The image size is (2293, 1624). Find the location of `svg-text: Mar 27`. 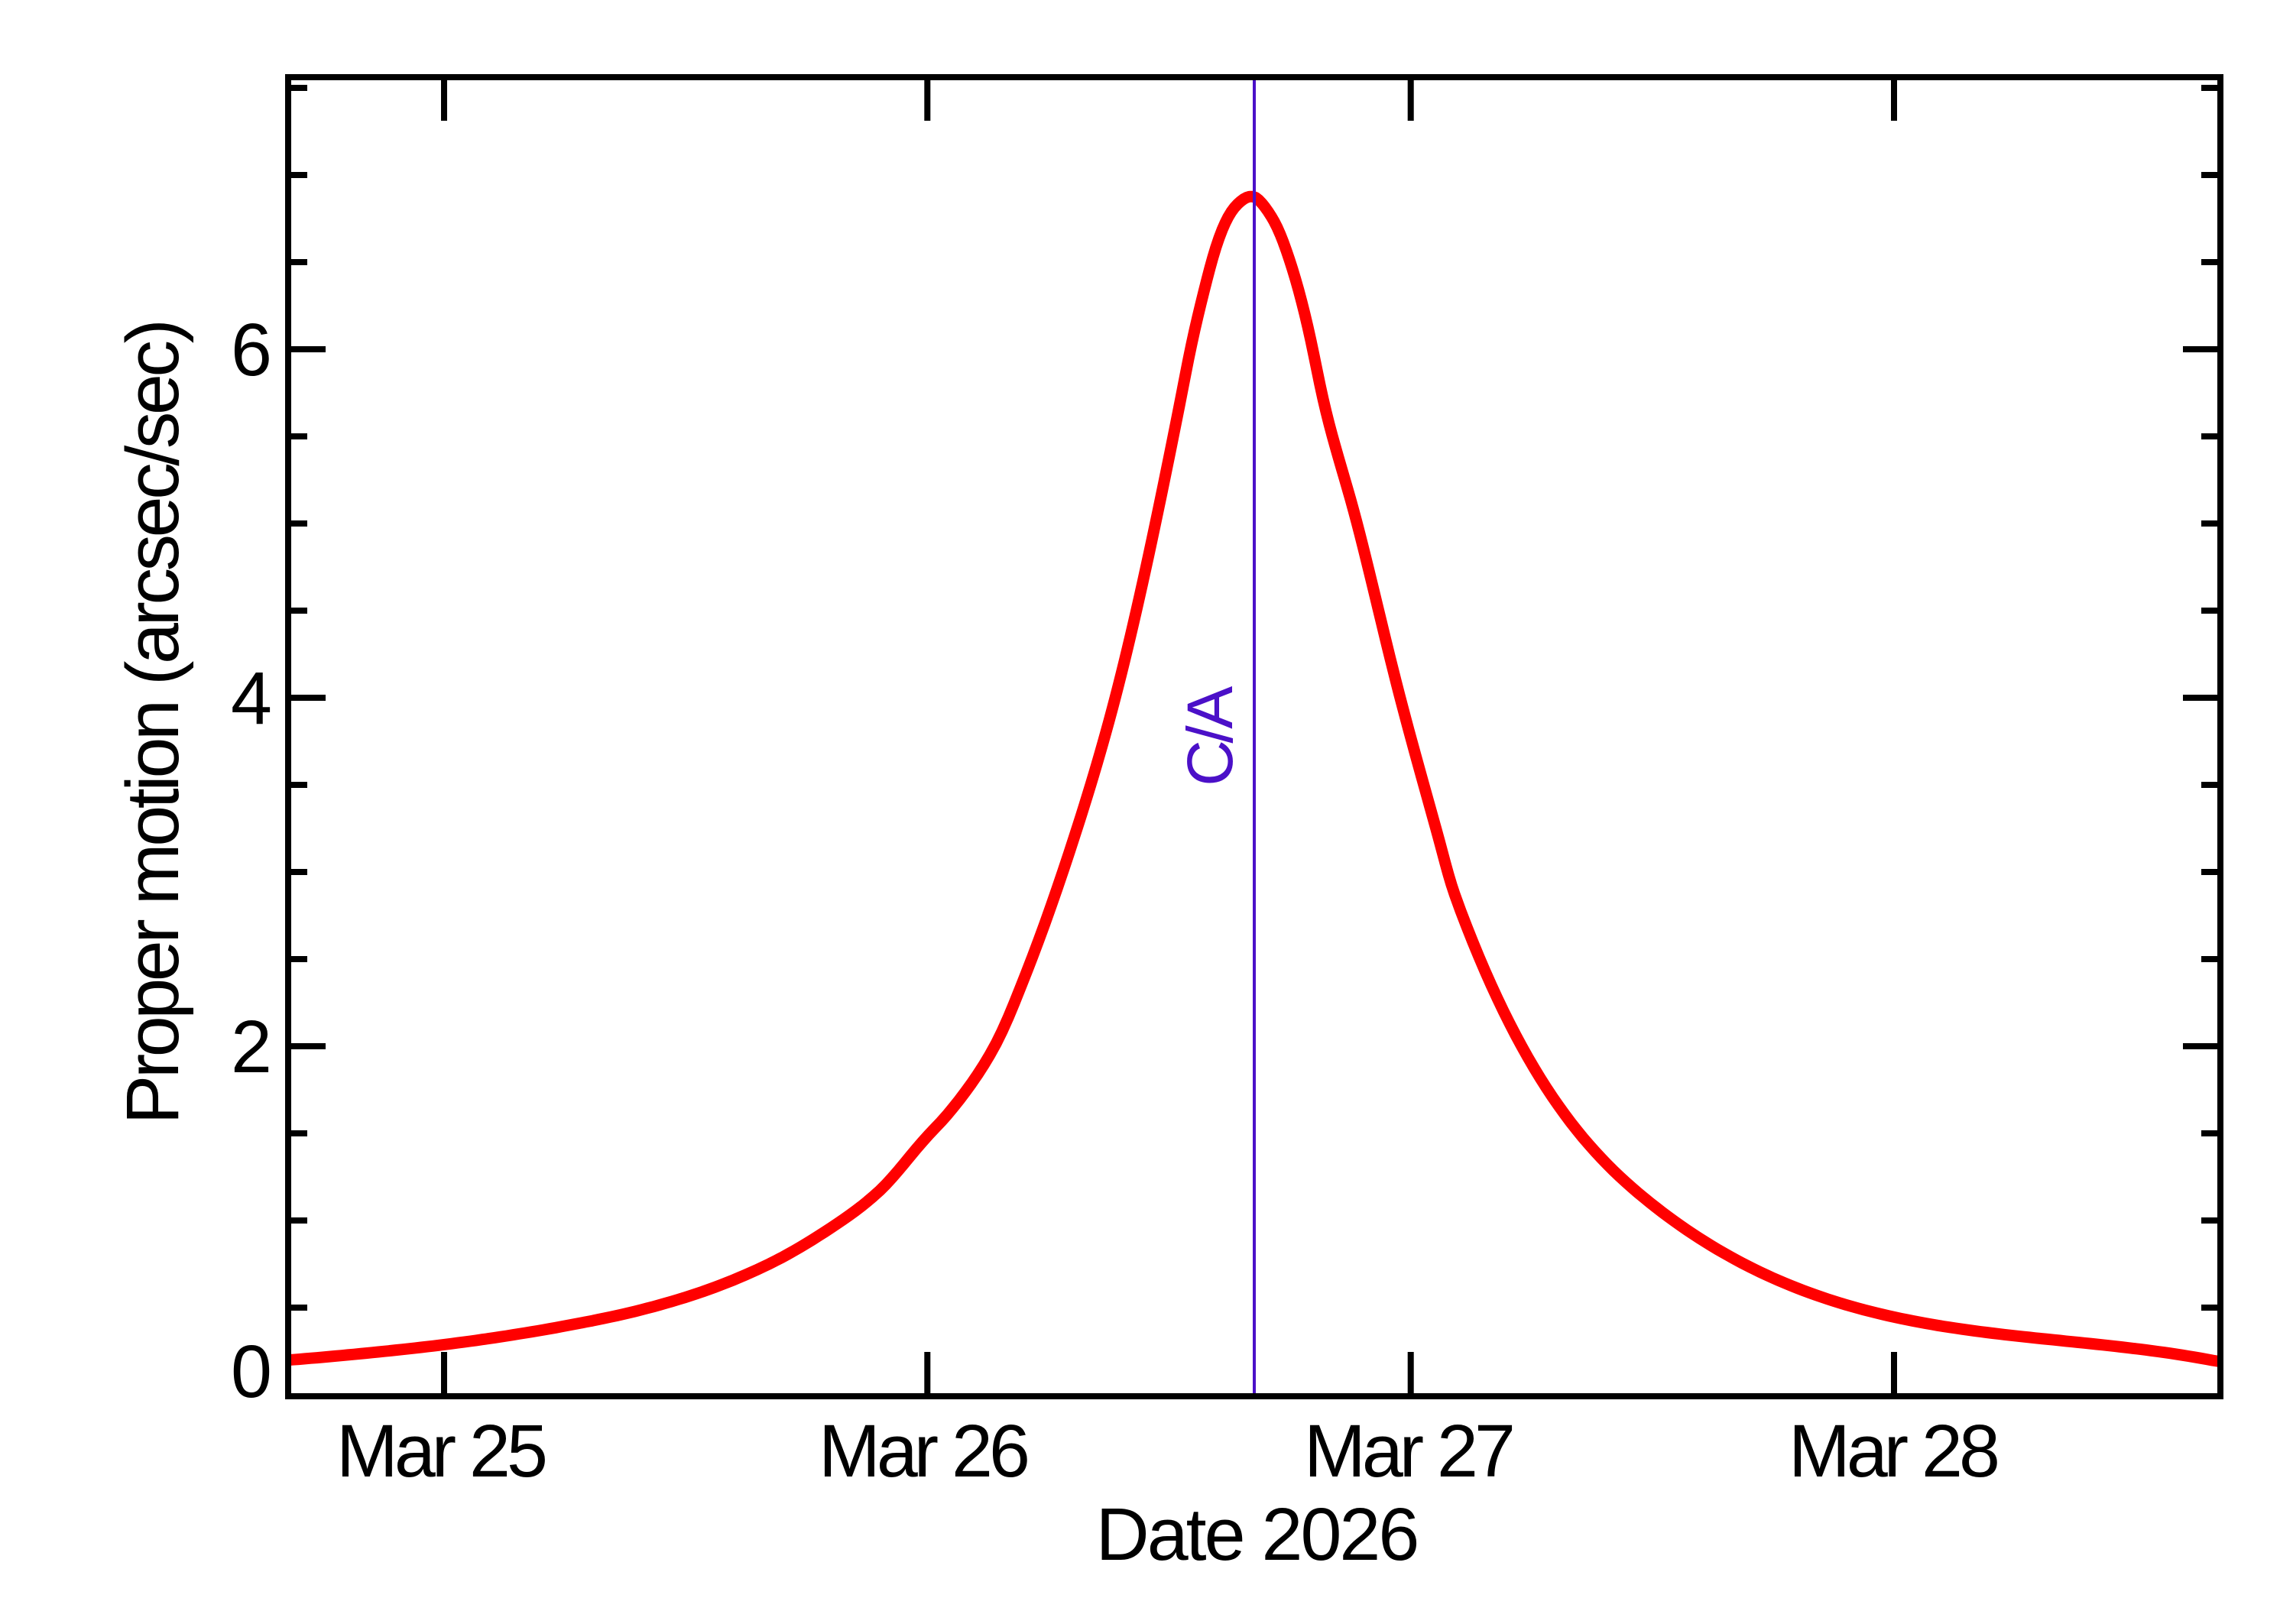

svg-text: Mar 27 is located at coordinates (1408, 1451).